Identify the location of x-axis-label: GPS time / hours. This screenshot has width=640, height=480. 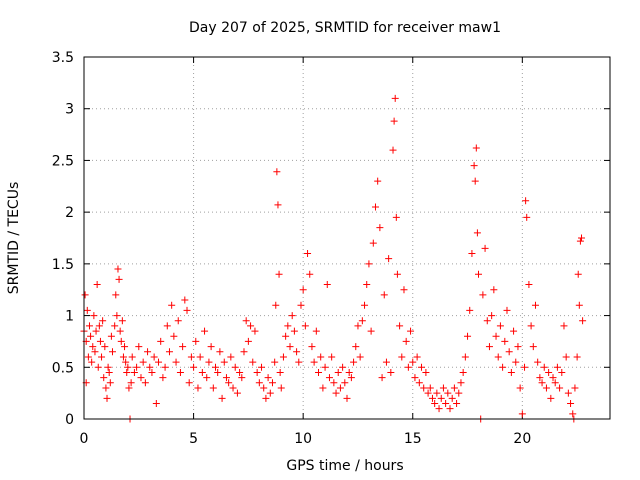
(344, 466).